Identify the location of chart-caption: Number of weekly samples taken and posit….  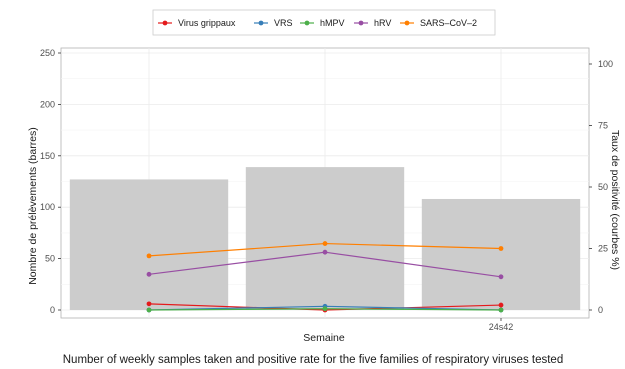
(313, 360).